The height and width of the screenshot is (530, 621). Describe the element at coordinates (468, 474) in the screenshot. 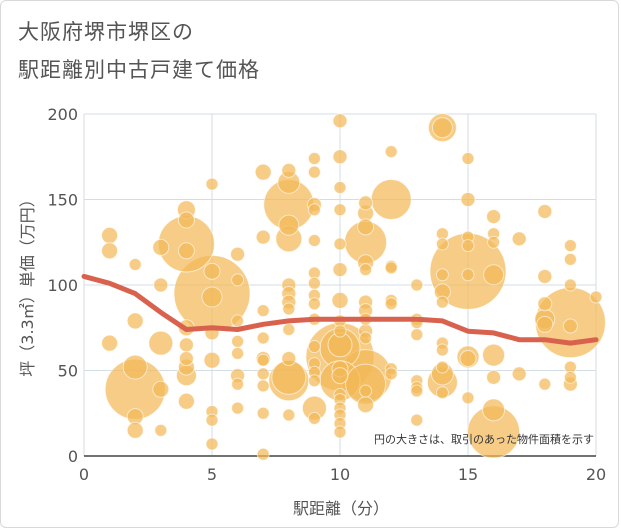

I see `x-tick-label: 15` at that location.